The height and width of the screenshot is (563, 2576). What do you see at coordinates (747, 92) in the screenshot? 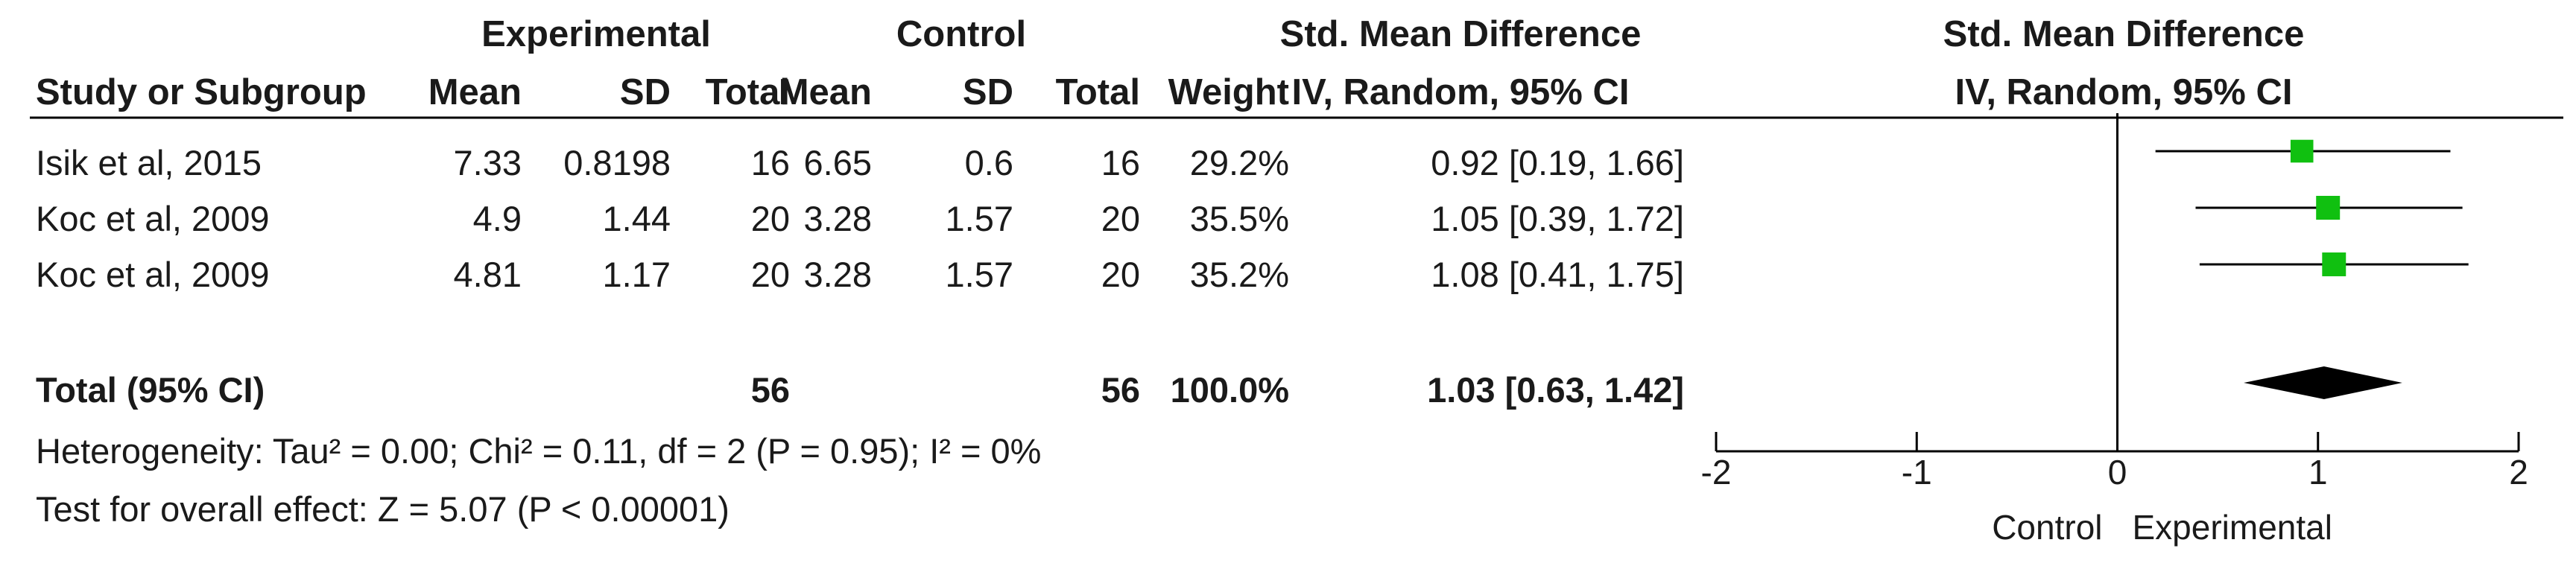
I see `header-total-experimental: Total` at bounding box center [747, 92].